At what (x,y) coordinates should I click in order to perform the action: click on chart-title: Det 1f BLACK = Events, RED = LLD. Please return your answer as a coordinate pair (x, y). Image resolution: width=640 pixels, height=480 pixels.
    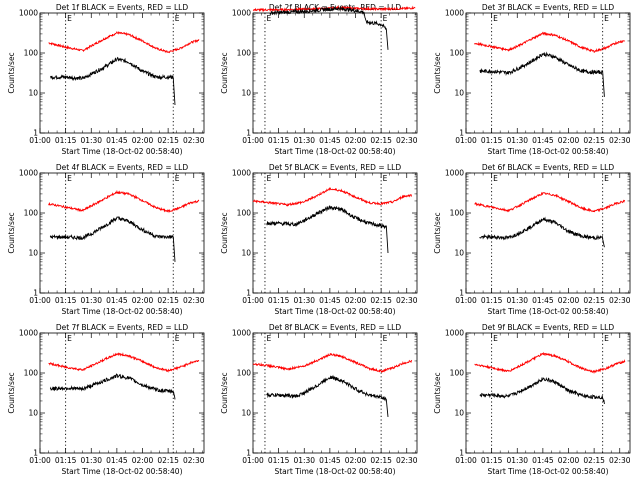
    Looking at the image, I should click on (122, 7).